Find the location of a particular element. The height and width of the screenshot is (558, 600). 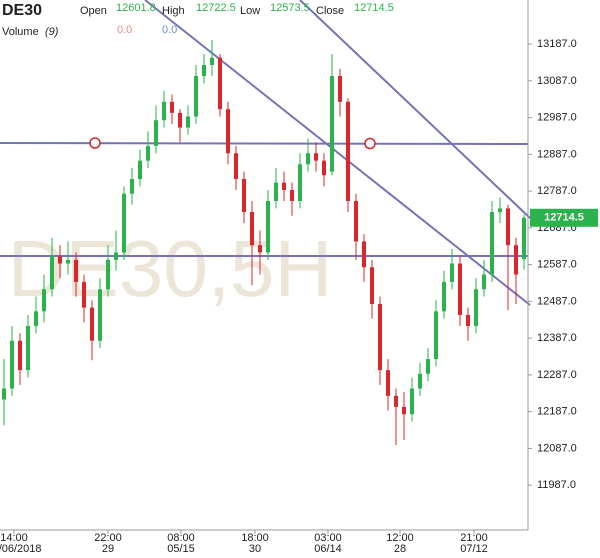

x-tick-date: 04/06/2018 is located at coordinates (21, 549).